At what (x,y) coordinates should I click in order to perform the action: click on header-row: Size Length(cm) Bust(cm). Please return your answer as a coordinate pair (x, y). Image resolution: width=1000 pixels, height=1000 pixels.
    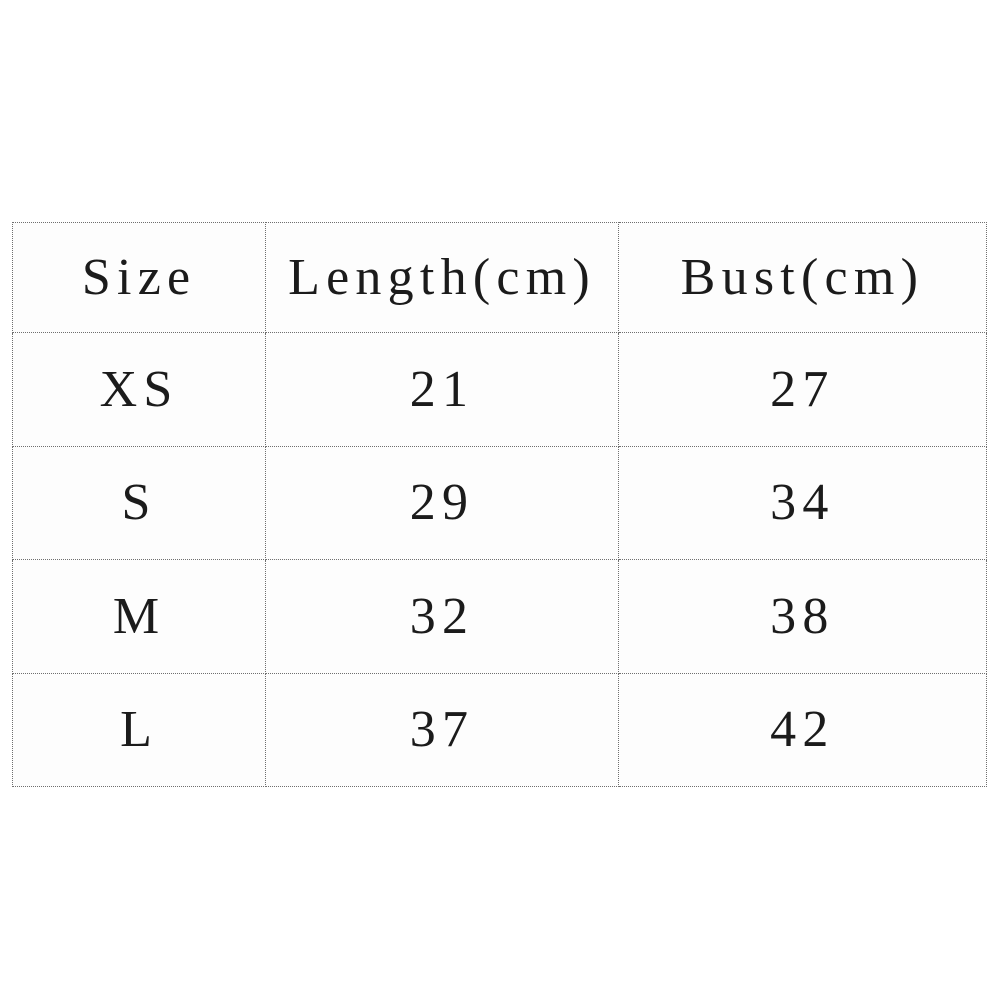
    Looking at the image, I should click on (499, 277).